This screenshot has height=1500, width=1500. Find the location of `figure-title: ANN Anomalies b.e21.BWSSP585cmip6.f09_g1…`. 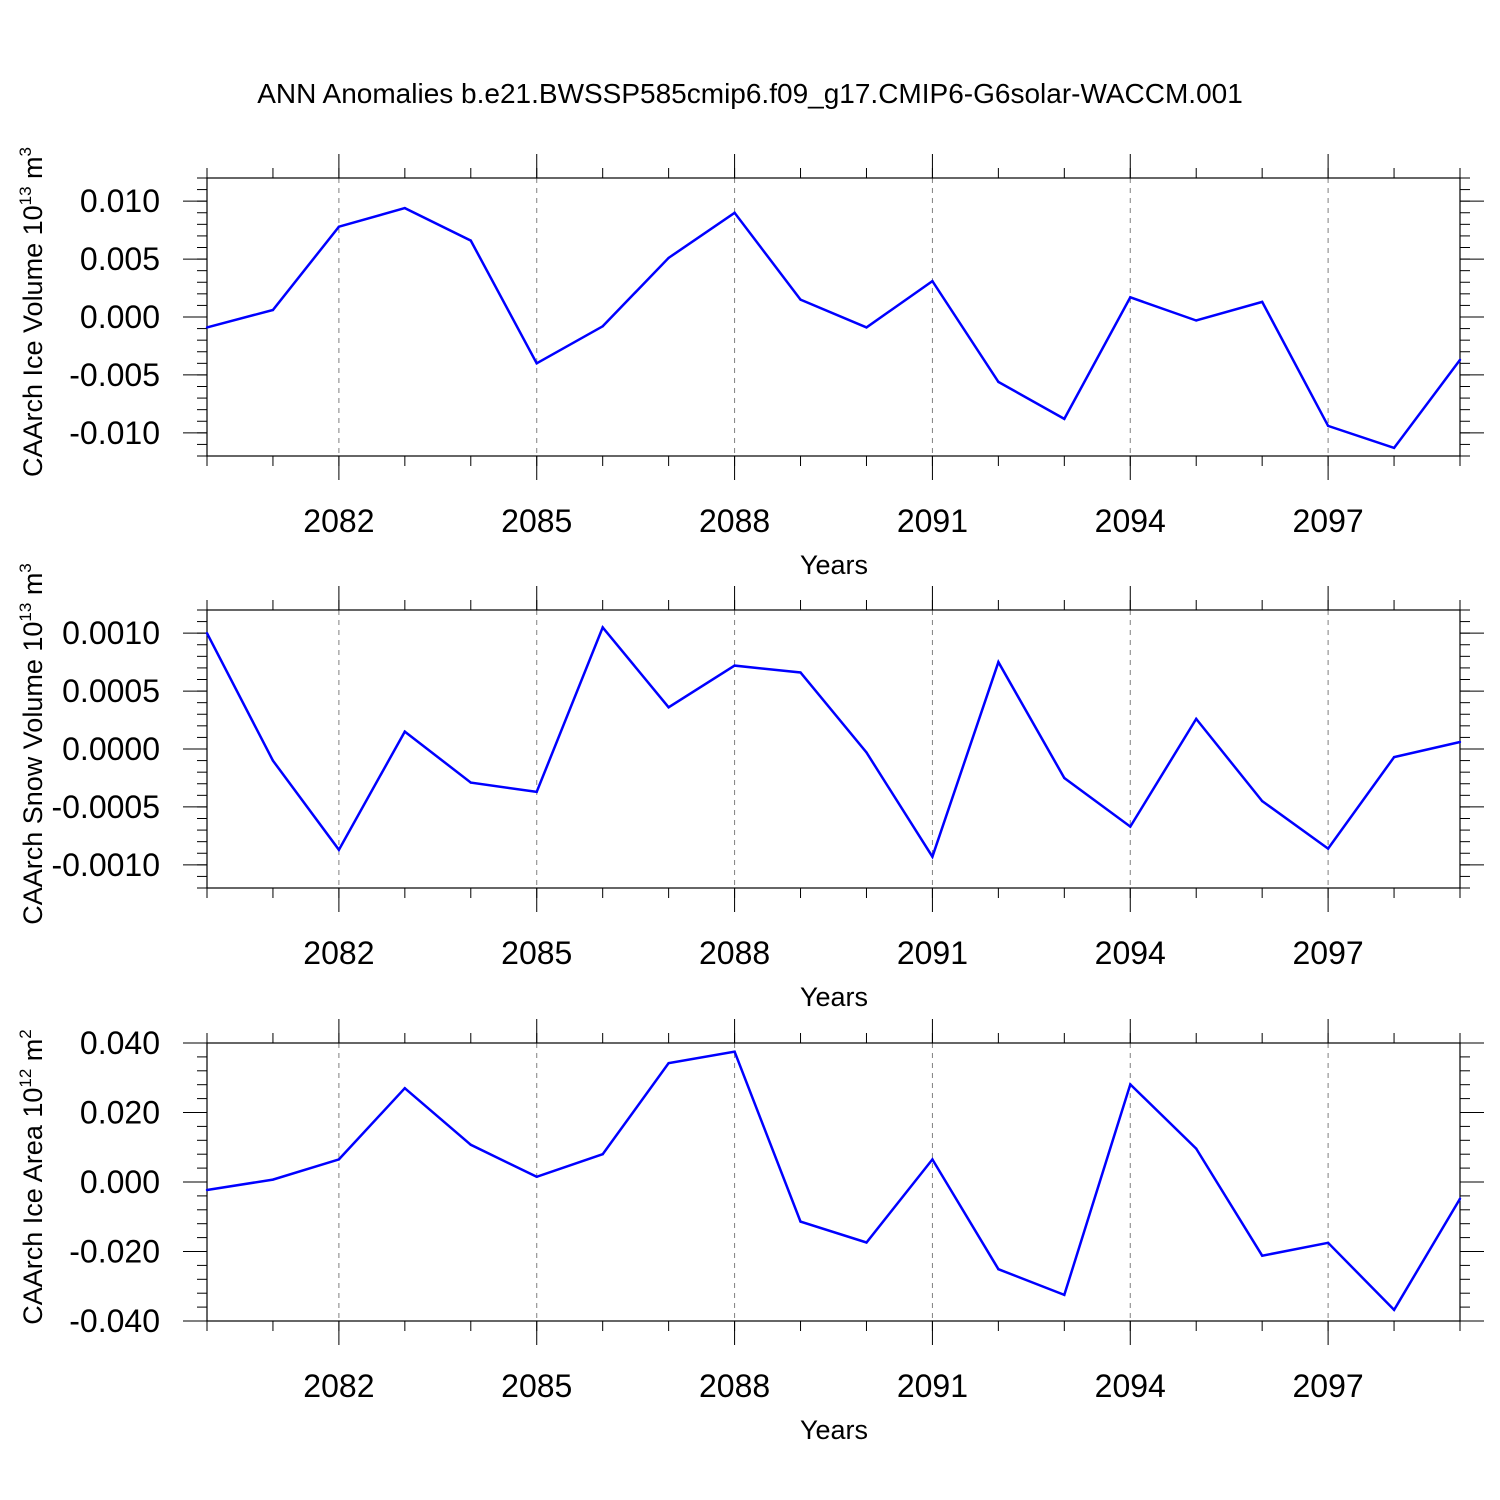

figure-title: ANN Anomalies b.e21.BWSSP585cmip6.f09_g1… is located at coordinates (750, 93).